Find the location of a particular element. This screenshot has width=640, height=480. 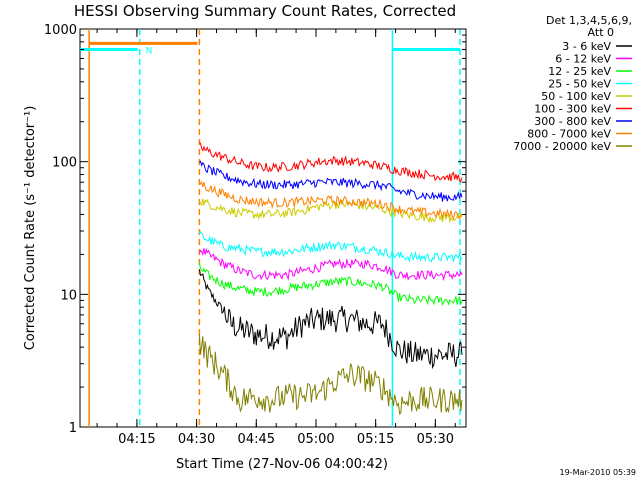

legend-entry-label: 800 - 7000 keV is located at coordinates (569, 134).